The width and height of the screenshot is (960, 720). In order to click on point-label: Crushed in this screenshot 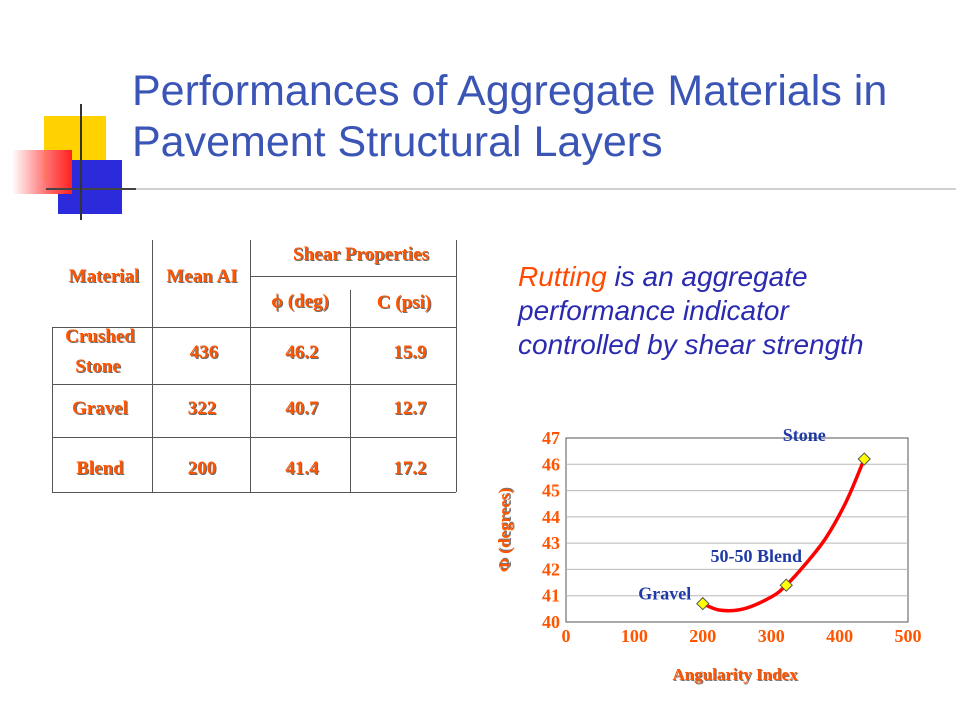, I will do `click(804, 420)`.